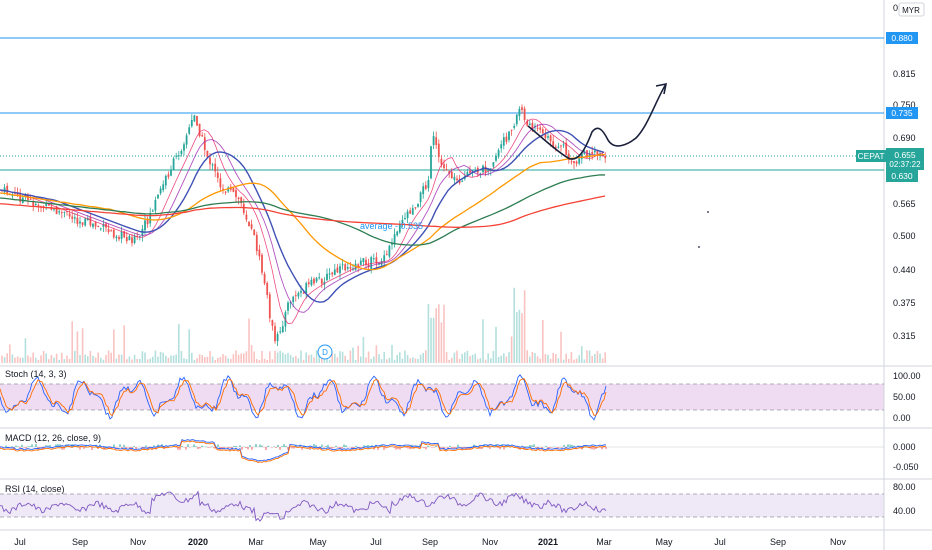 The image size is (932, 550). I want to click on ticker-symbol-tag, so click(871, 156).